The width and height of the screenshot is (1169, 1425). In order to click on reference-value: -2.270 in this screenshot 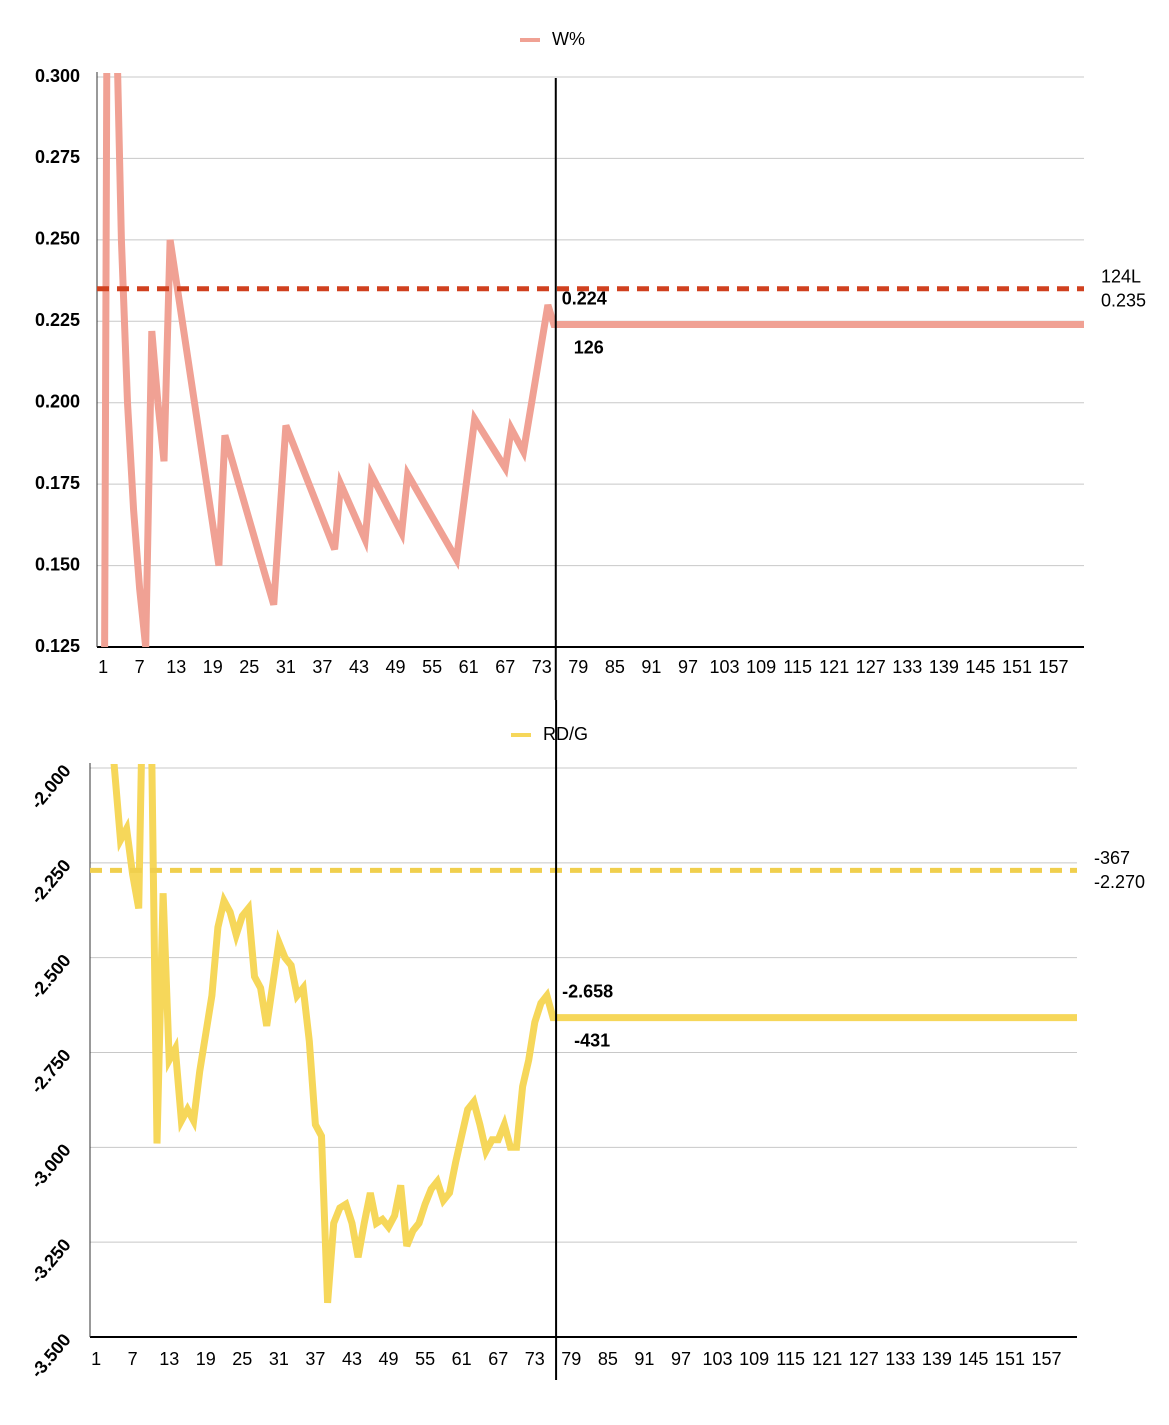, I will do `click(1119, 882)`.